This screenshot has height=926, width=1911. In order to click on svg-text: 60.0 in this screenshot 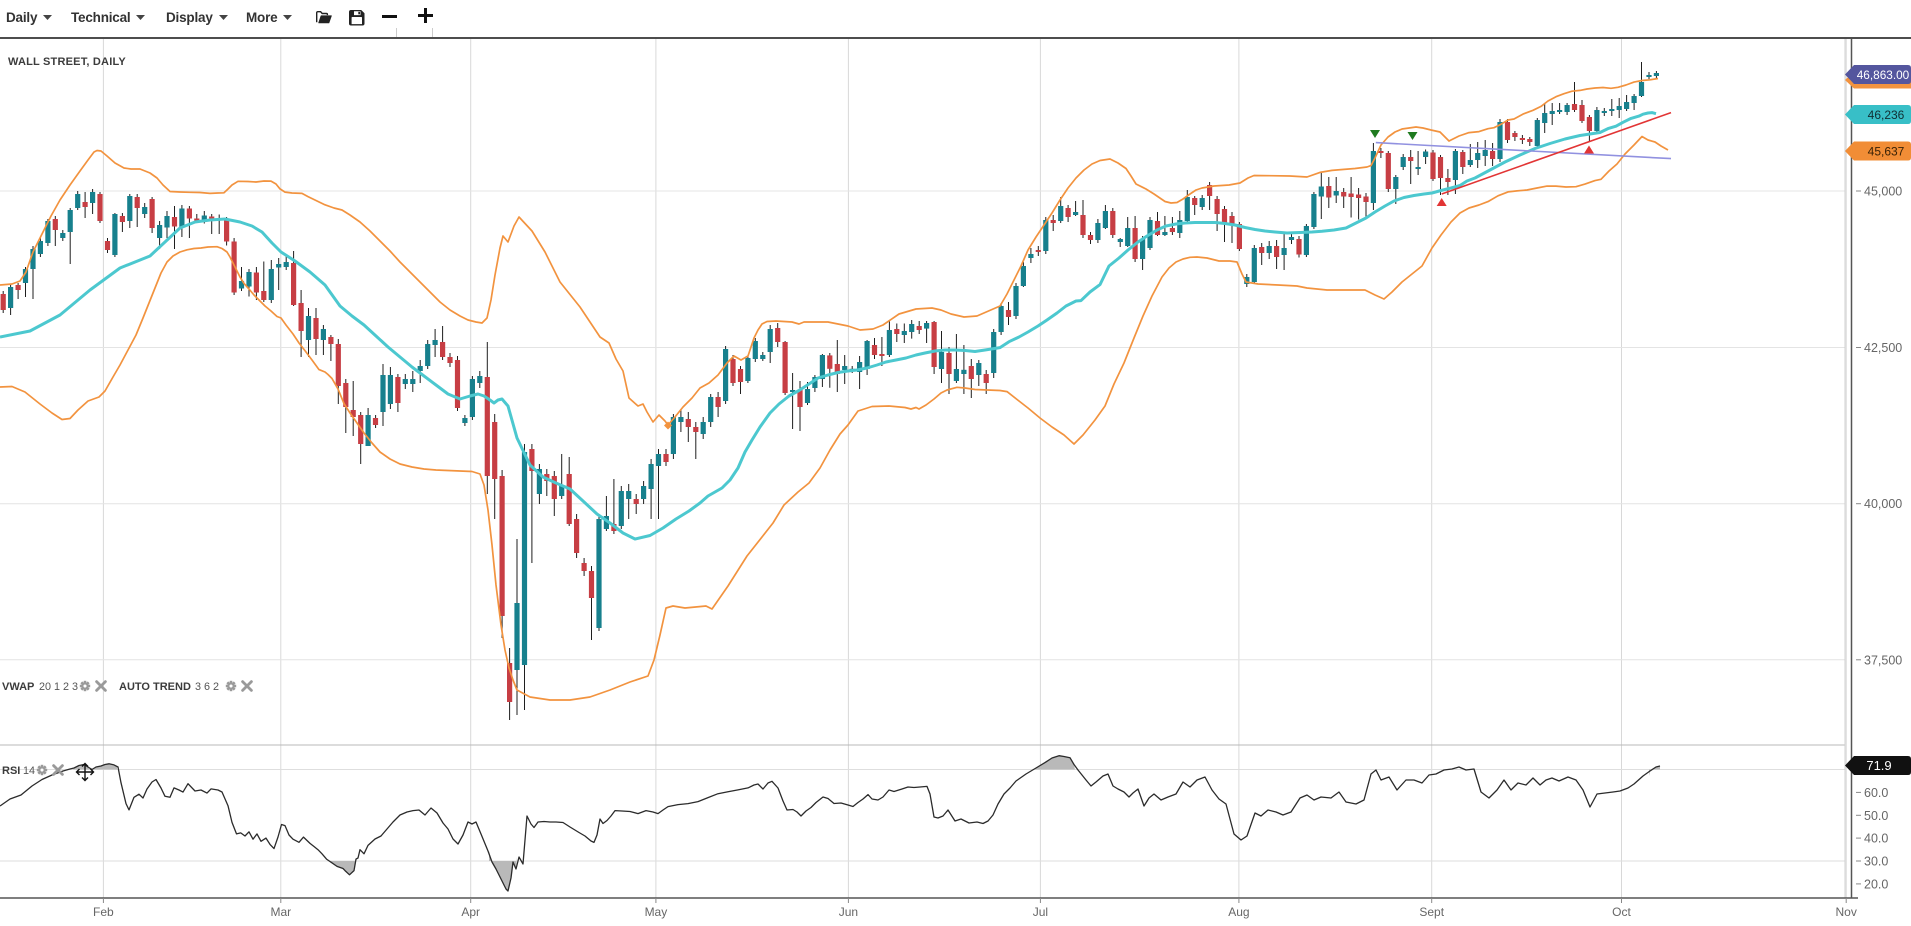, I will do `click(1876, 793)`.